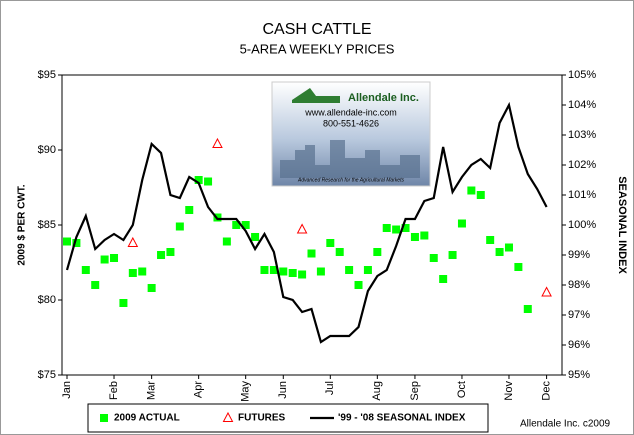  Describe the element at coordinates (199, 389) in the screenshot. I see `x-tick-label: Apr` at that location.